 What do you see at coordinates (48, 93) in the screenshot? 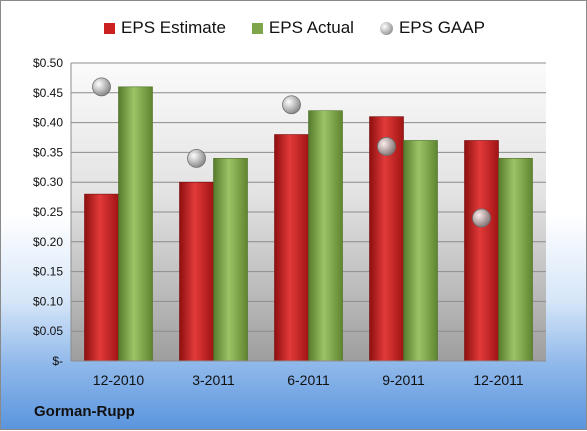
I see `y-tick-label: $0.45` at bounding box center [48, 93].